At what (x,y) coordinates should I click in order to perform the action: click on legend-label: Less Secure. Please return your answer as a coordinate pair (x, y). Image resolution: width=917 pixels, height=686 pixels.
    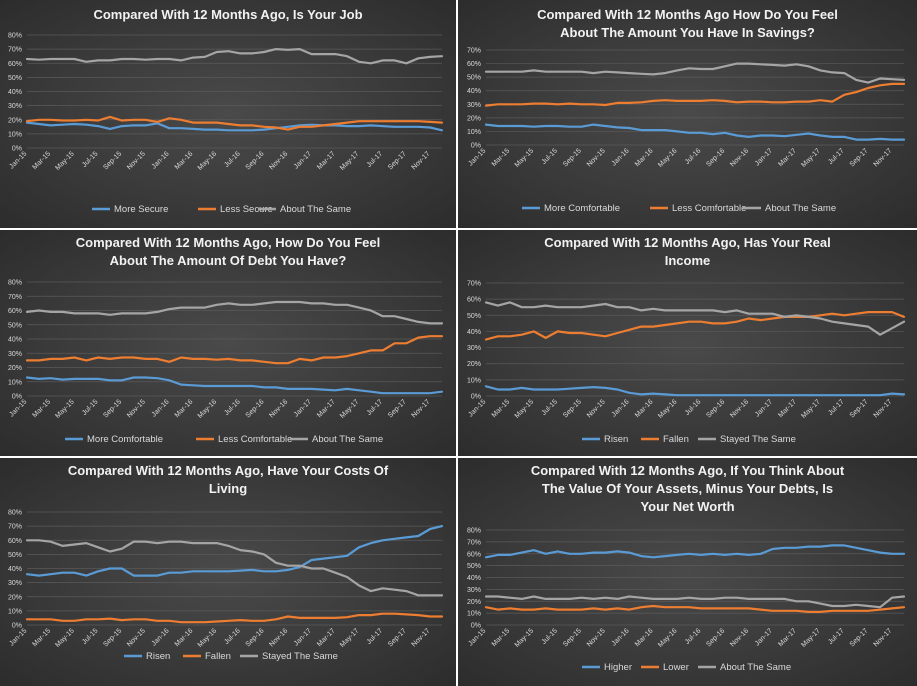
    Looking at the image, I should click on (246, 209).